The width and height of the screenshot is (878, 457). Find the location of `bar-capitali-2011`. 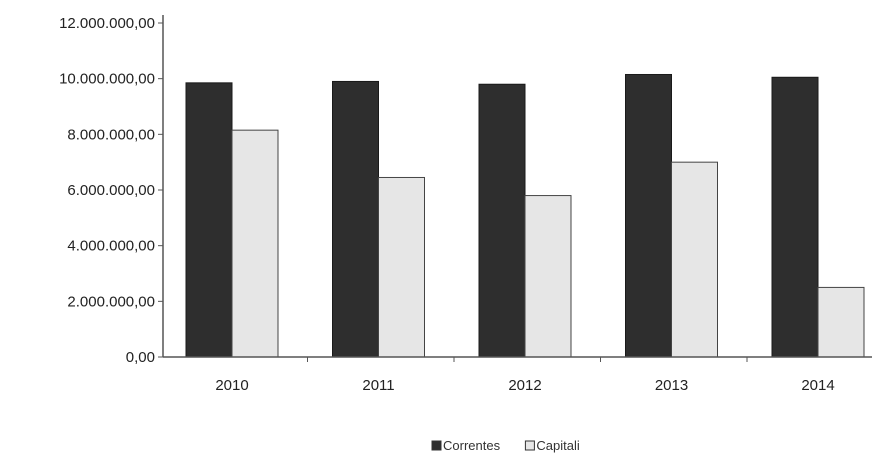

bar-capitali-2011 is located at coordinates (401, 267).